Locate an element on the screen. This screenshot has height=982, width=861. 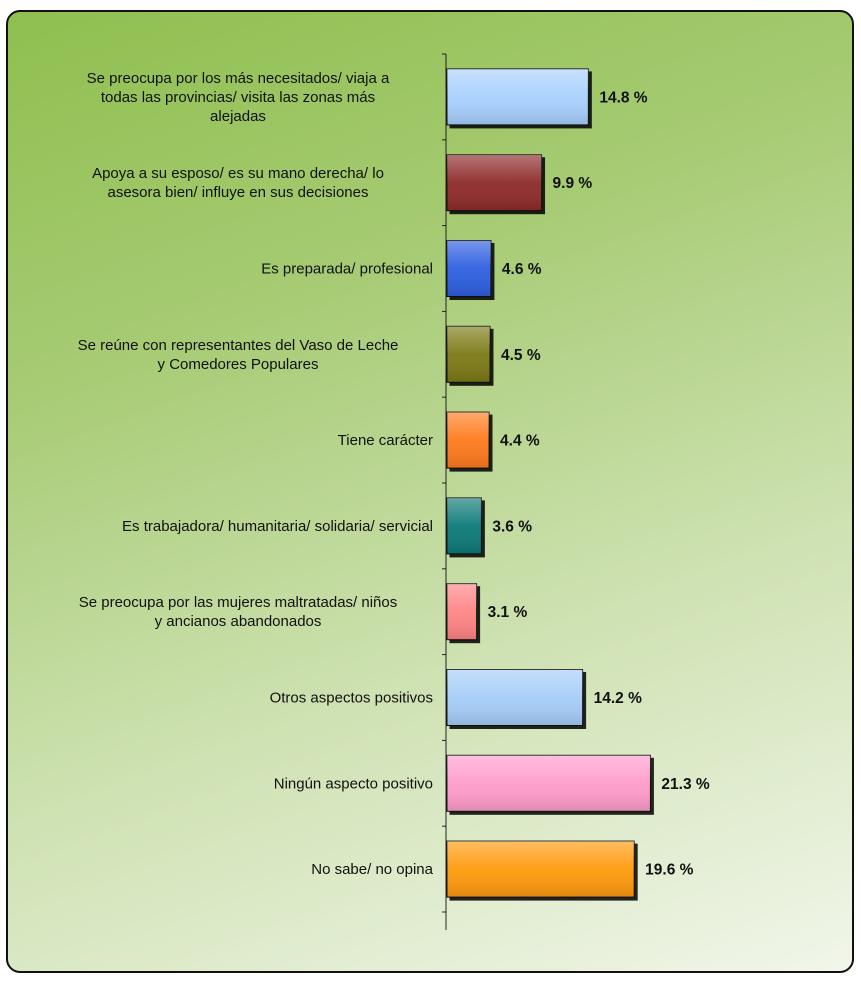
value-label: 3.1 % is located at coordinates (508, 612).